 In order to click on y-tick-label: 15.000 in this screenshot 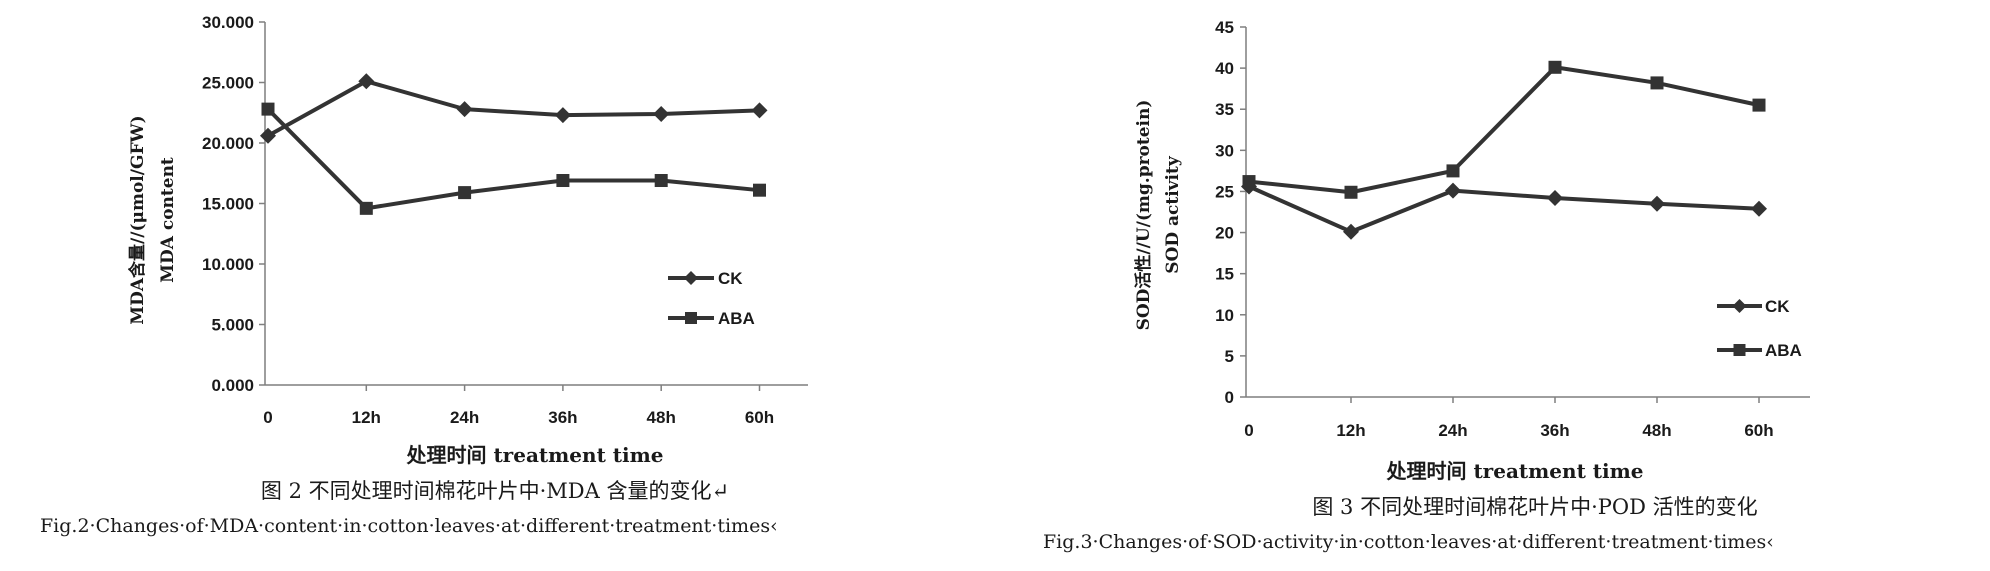, I will do `click(228, 204)`.